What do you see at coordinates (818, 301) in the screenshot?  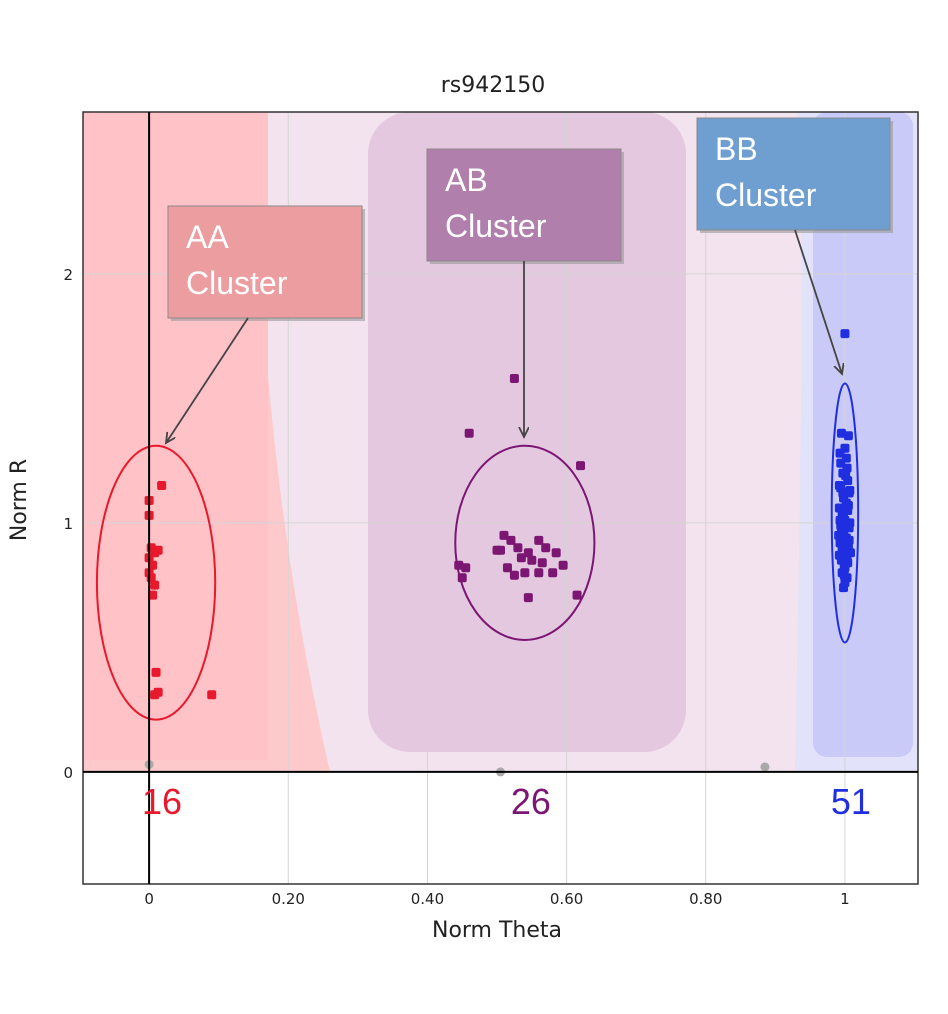 I see `bb-callout-arrow` at bounding box center [818, 301].